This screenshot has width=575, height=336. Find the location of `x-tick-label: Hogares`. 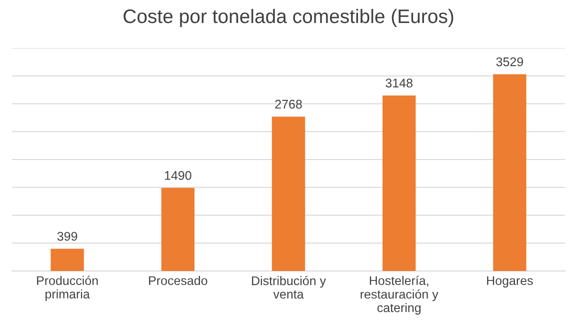

x-tick-label: Hogares is located at coordinates (510, 282).